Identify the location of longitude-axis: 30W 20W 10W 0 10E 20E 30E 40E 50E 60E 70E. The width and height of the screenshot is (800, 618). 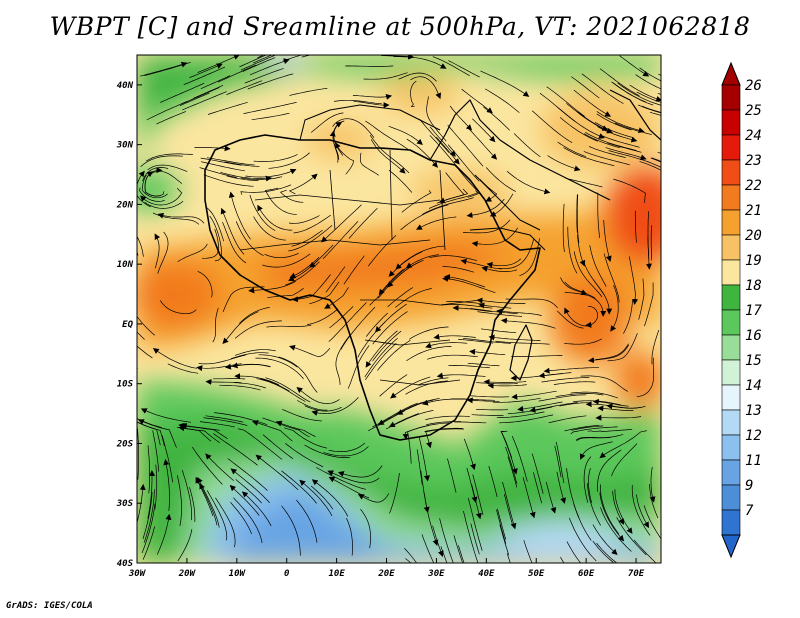
(386, 568).